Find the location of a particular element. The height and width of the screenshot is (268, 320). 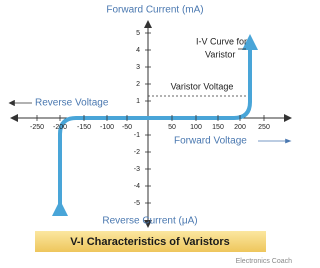

y-tick-label: 5 is located at coordinates (138, 33).